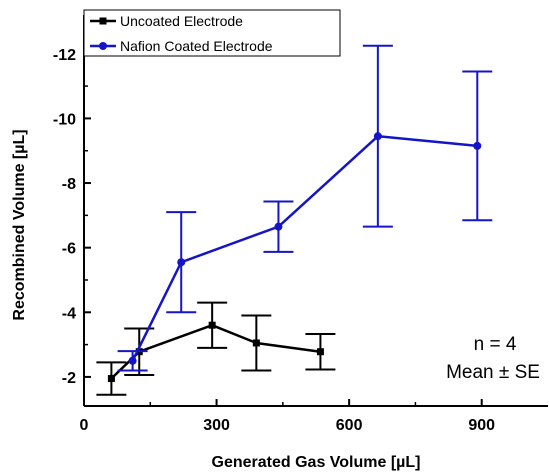  Describe the element at coordinates (316, 462) in the screenshot. I see `x-axis-title: Generated Gas Volume [µL]` at that location.